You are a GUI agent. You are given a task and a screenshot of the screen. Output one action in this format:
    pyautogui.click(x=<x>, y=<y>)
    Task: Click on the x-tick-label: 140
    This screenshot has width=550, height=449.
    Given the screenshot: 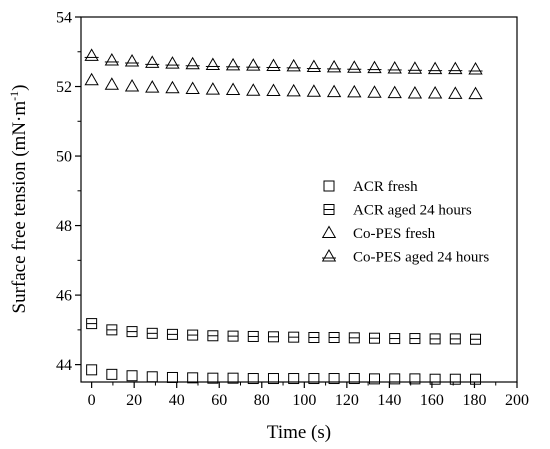 What is the action you would take?
    pyautogui.click(x=389, y=400)
    